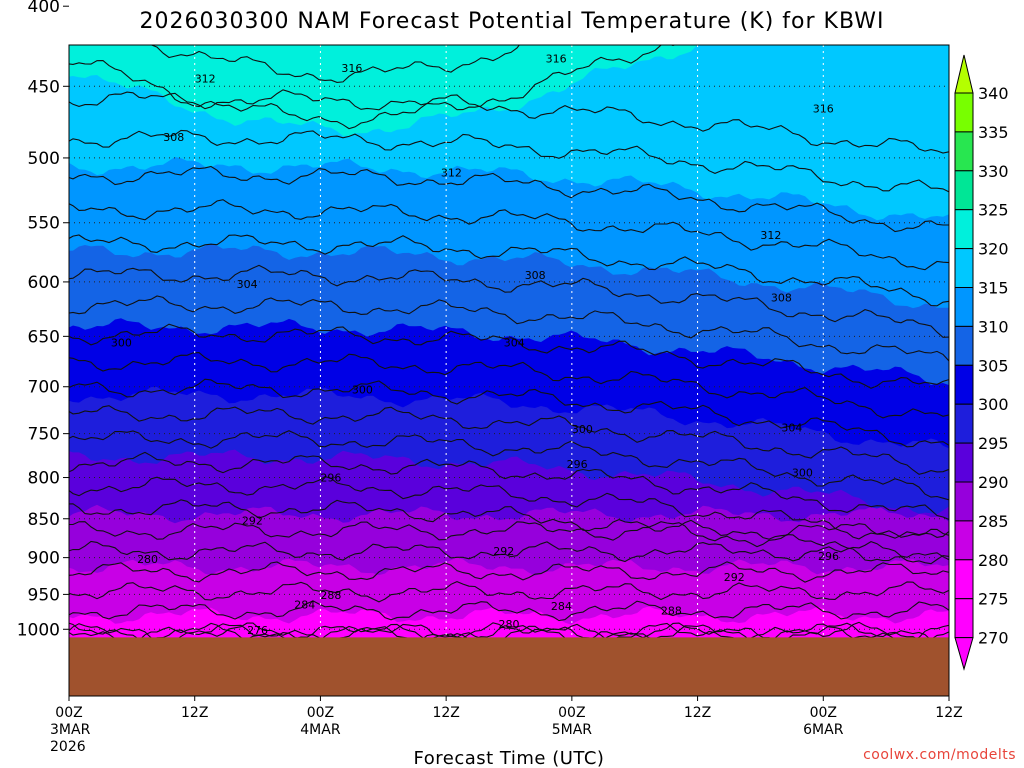 The height and width of the screenshot is (768, 1024). I want to click on contour-label-316-6: 316, so click(556, 59).